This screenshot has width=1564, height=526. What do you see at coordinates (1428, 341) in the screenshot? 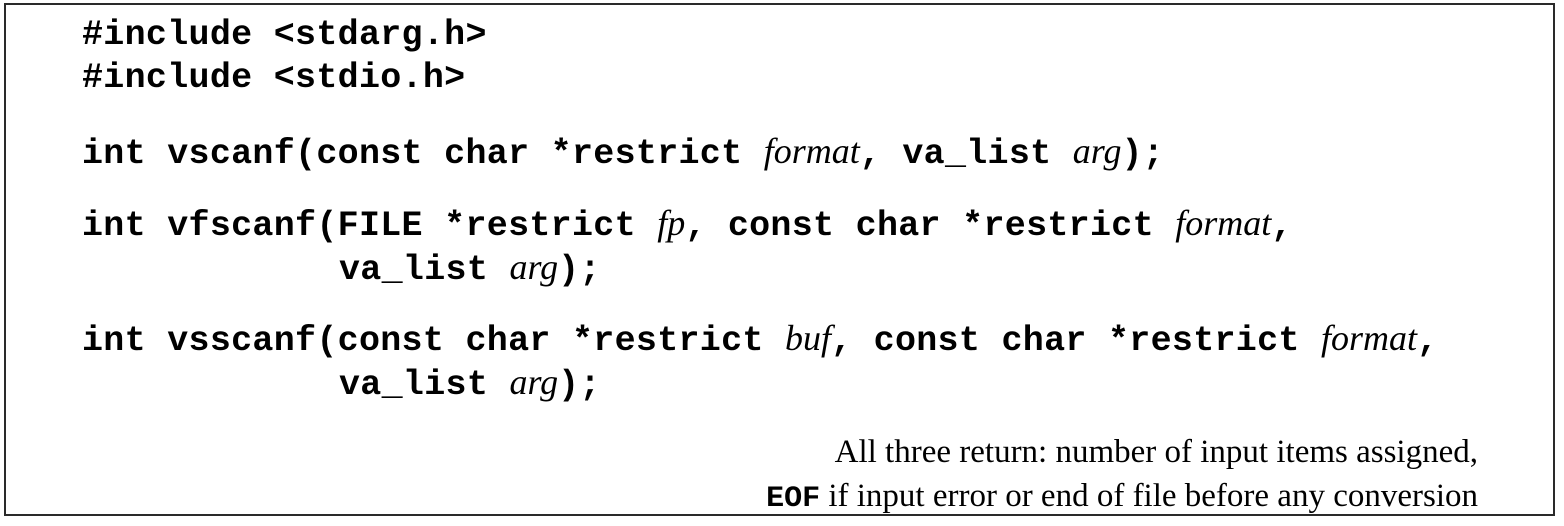
I see `vsscanf-end: ,` at bounding box center [1428, 341].